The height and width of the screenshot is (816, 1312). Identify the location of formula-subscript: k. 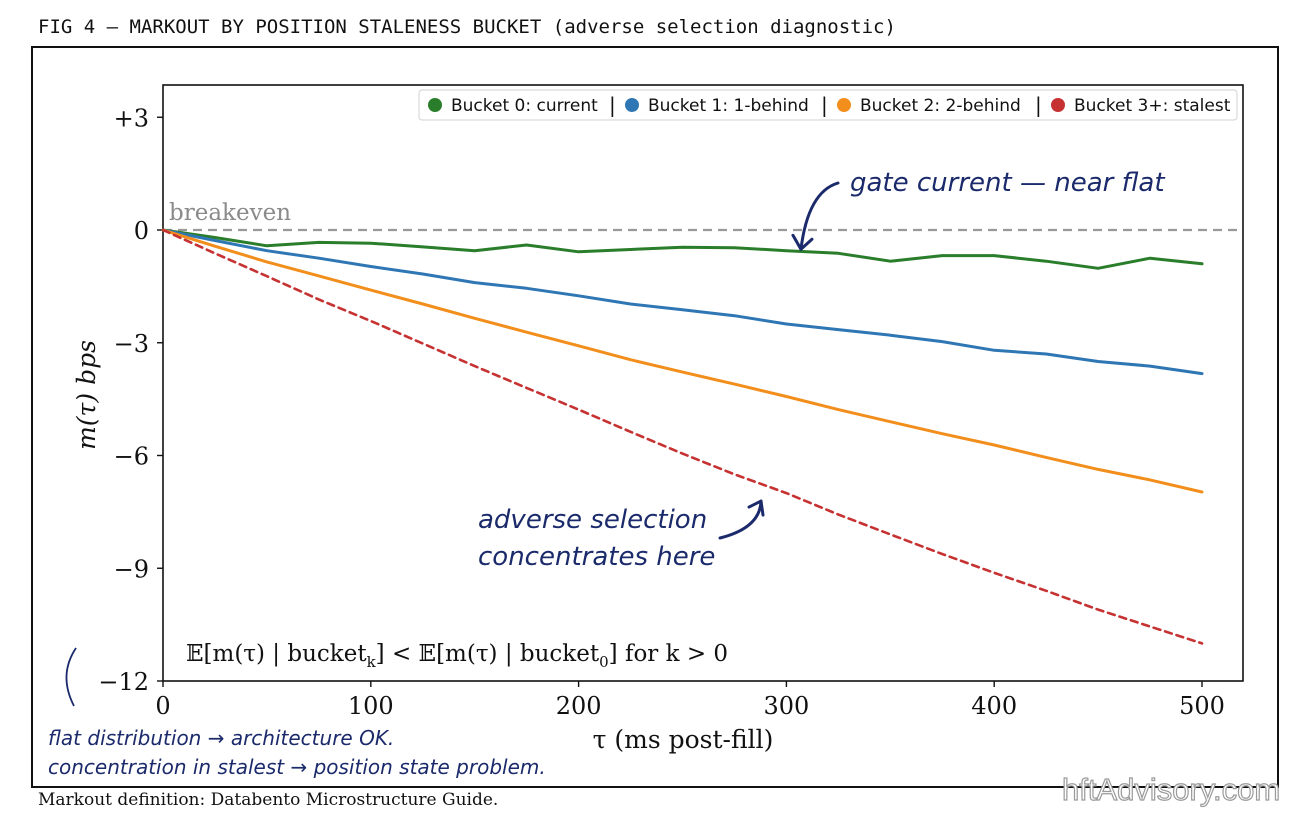
(372, 662).